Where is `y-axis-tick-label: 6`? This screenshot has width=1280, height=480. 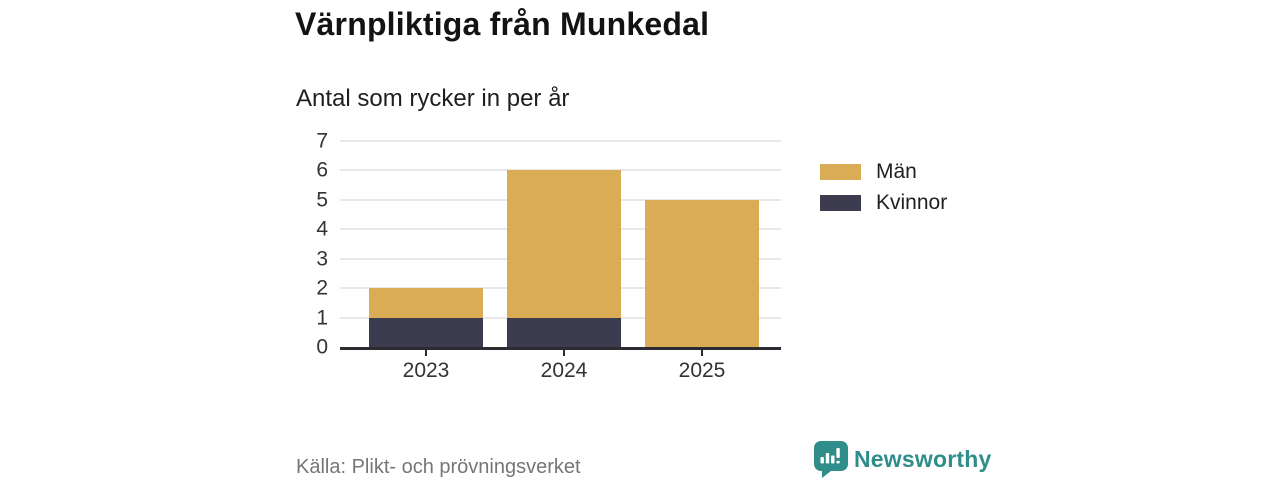 y-axis-tick-label: 6 is located at coordinates (322, 170).